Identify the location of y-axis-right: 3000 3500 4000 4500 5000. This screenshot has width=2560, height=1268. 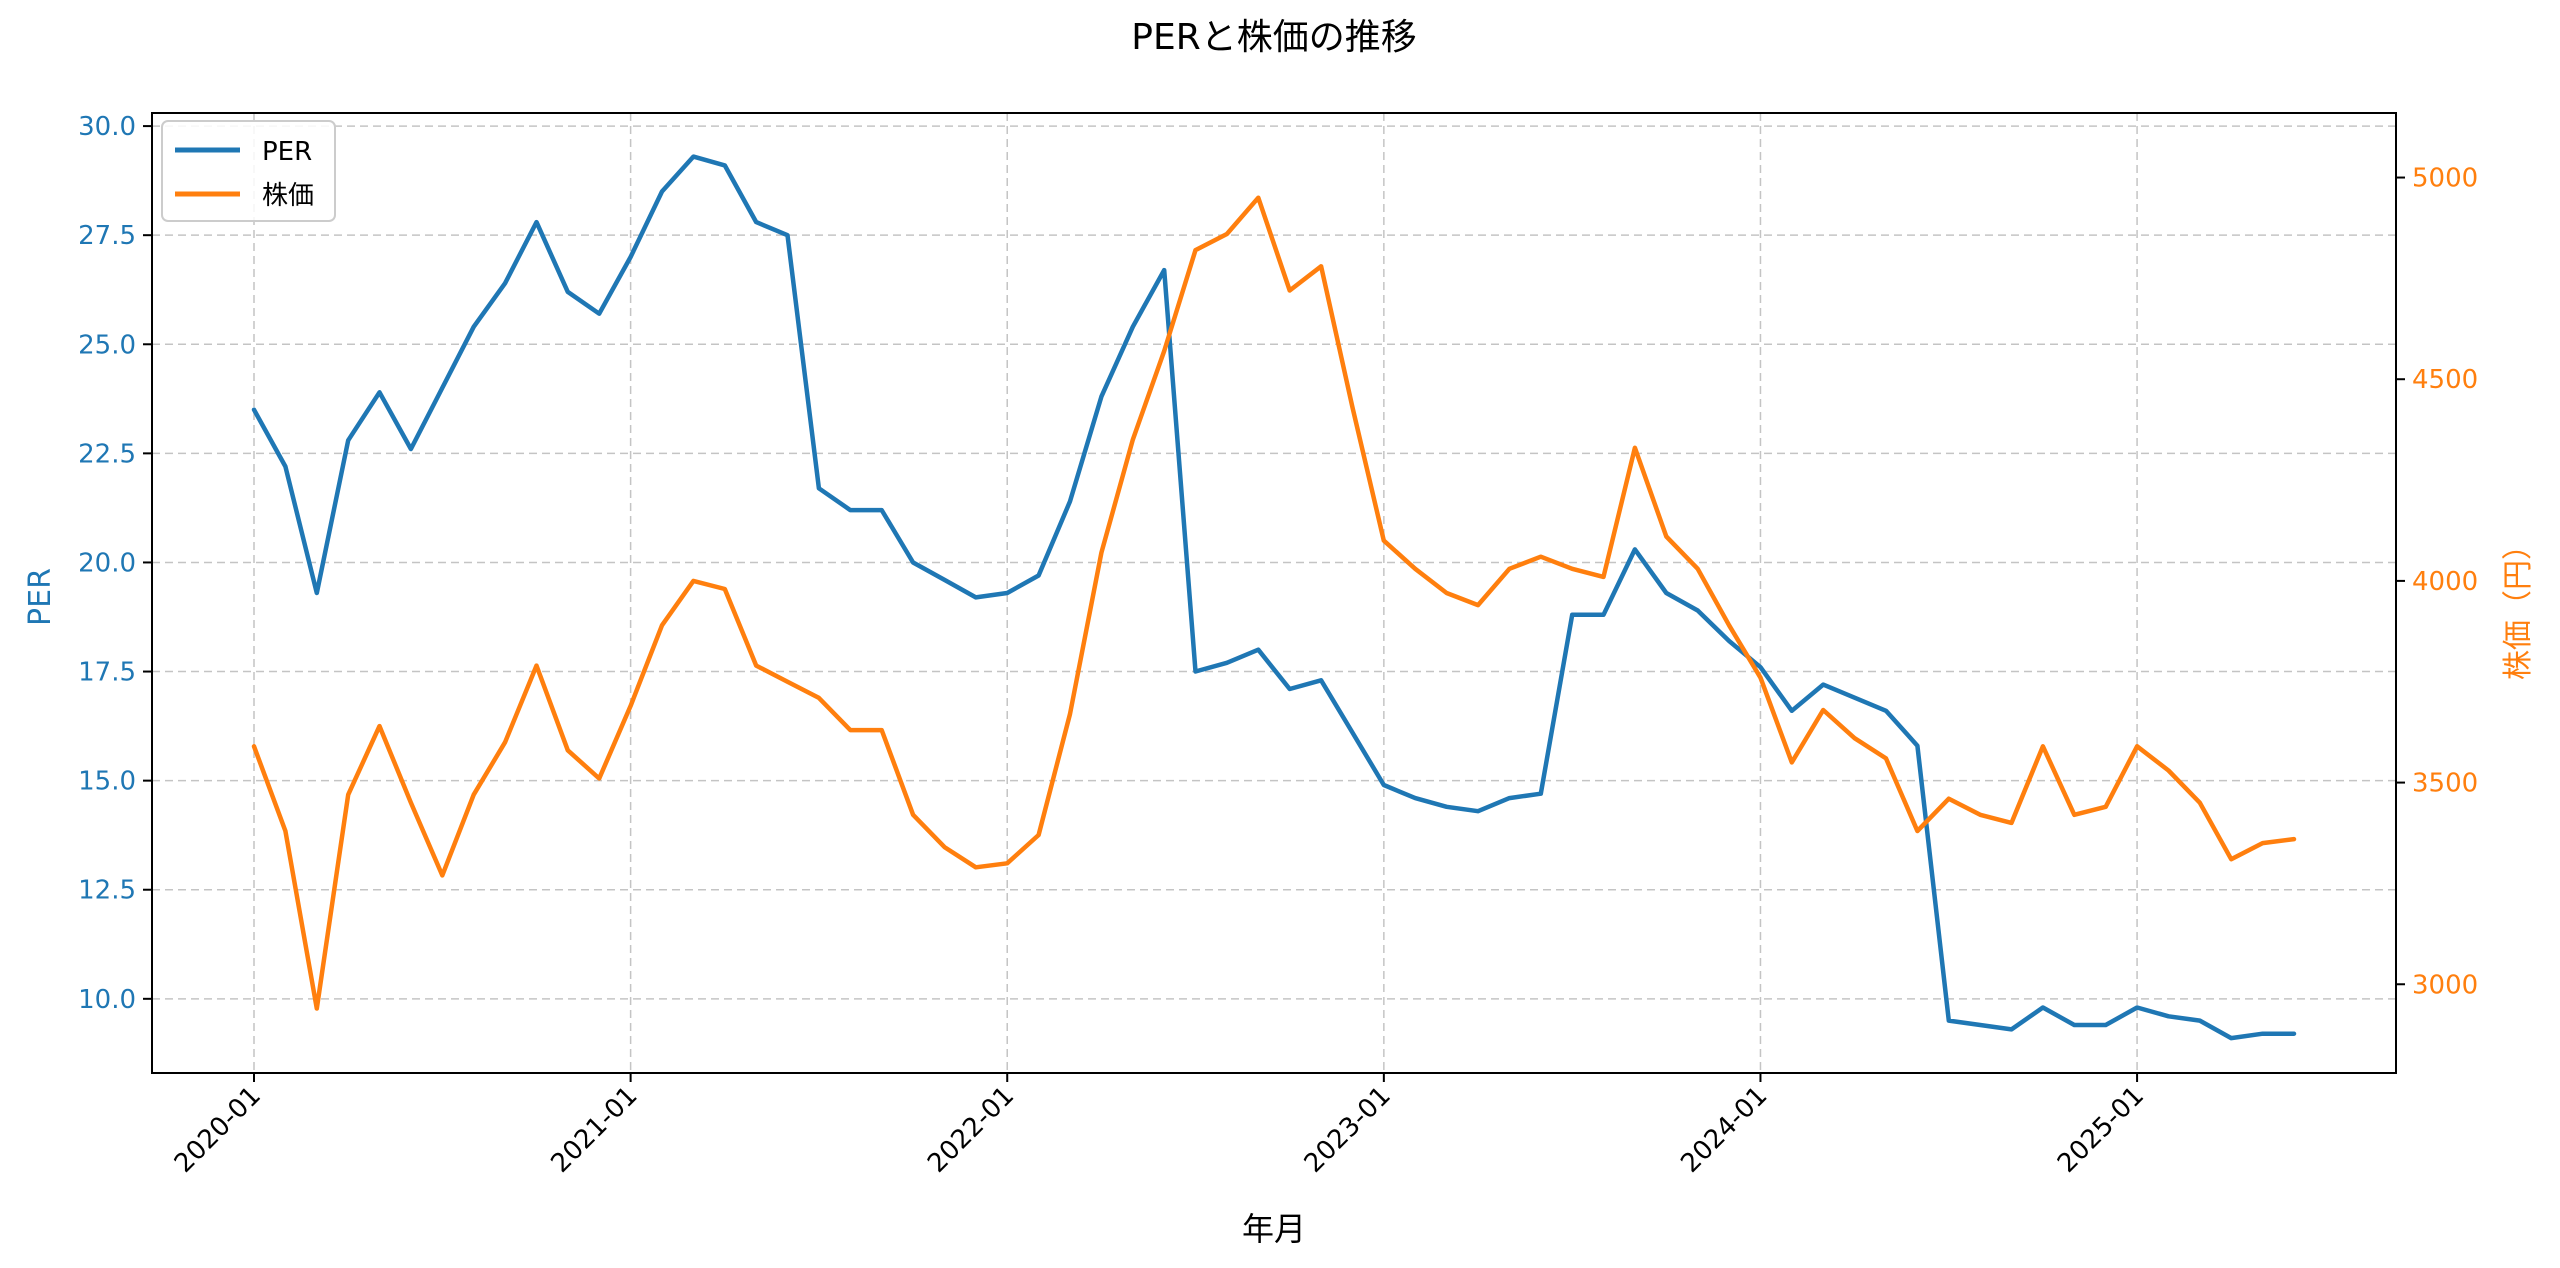
(2437, 582).